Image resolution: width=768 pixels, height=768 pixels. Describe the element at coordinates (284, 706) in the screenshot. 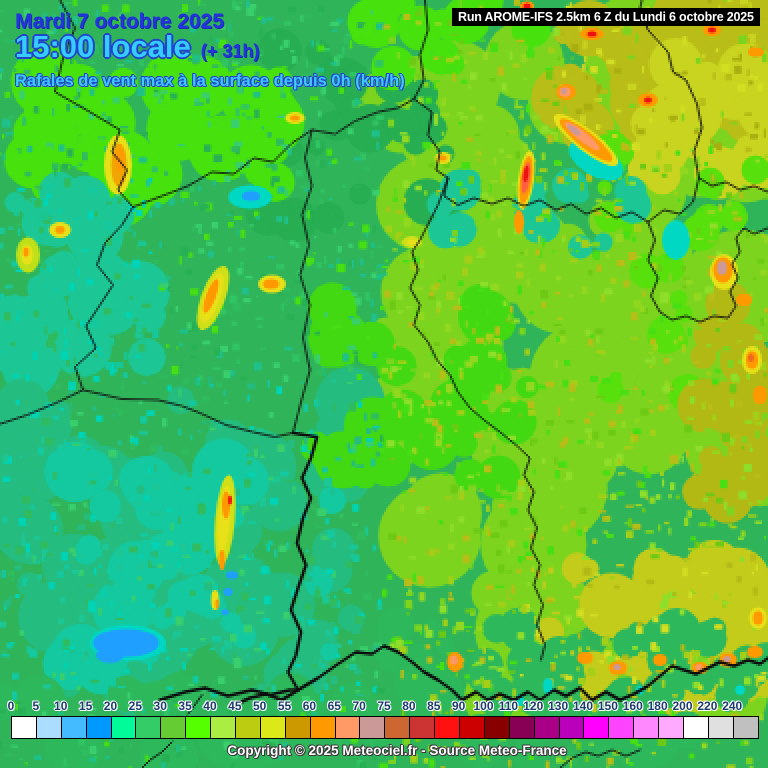

I see `scale-tick-label: 55` at that location.